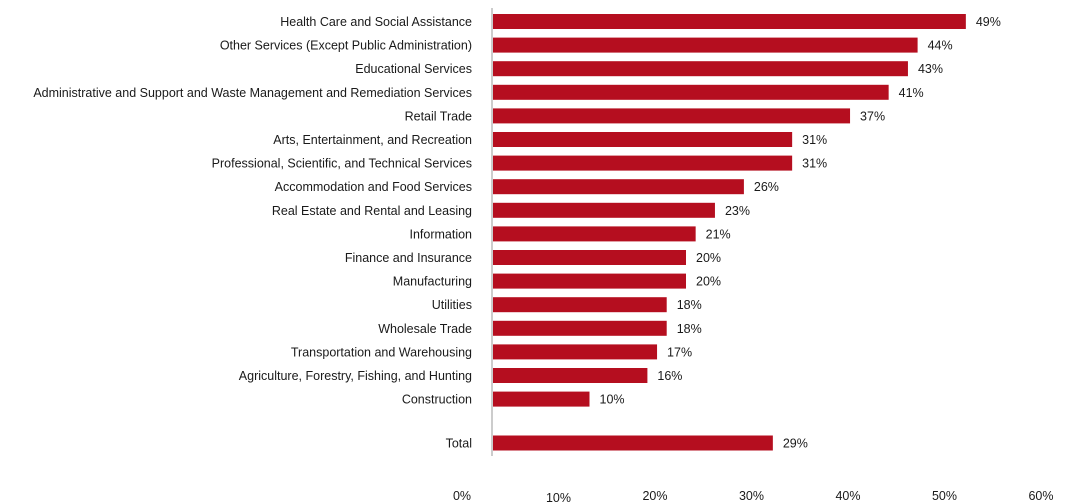 Image resolution: width=1085 pixels, height=504 pixels. What do you see at coordinates (381, 352) in the screenshot?
I see `category-label-transportation-and-warehousing: Transportation and Warehousing` at bounding box center [381, 352].